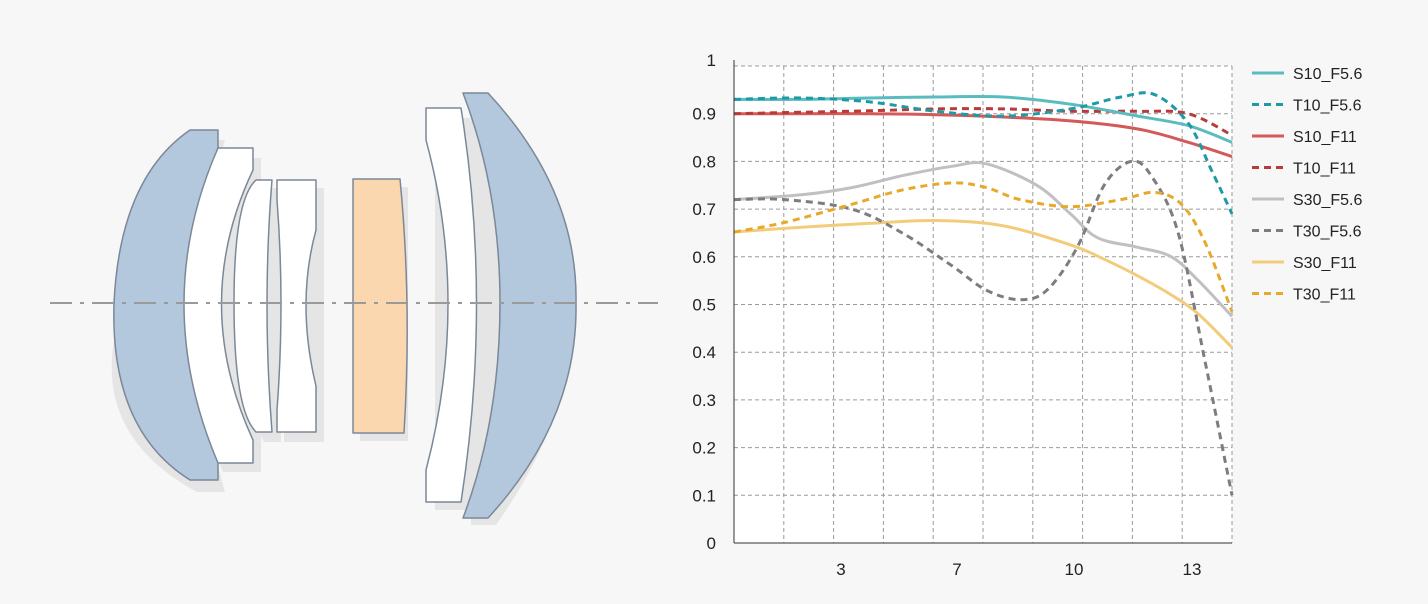 This screenshot has width=1428, height=604. Describe the element at coordinates (380, 306) in the screenshot. I see `lens-element-orange` at that location.